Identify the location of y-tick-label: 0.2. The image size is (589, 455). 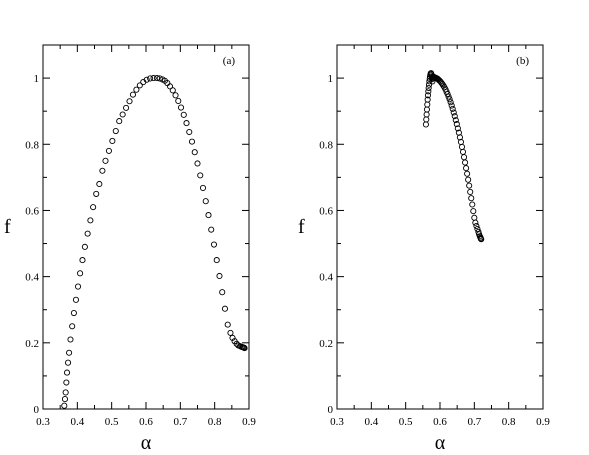
(32, 344).